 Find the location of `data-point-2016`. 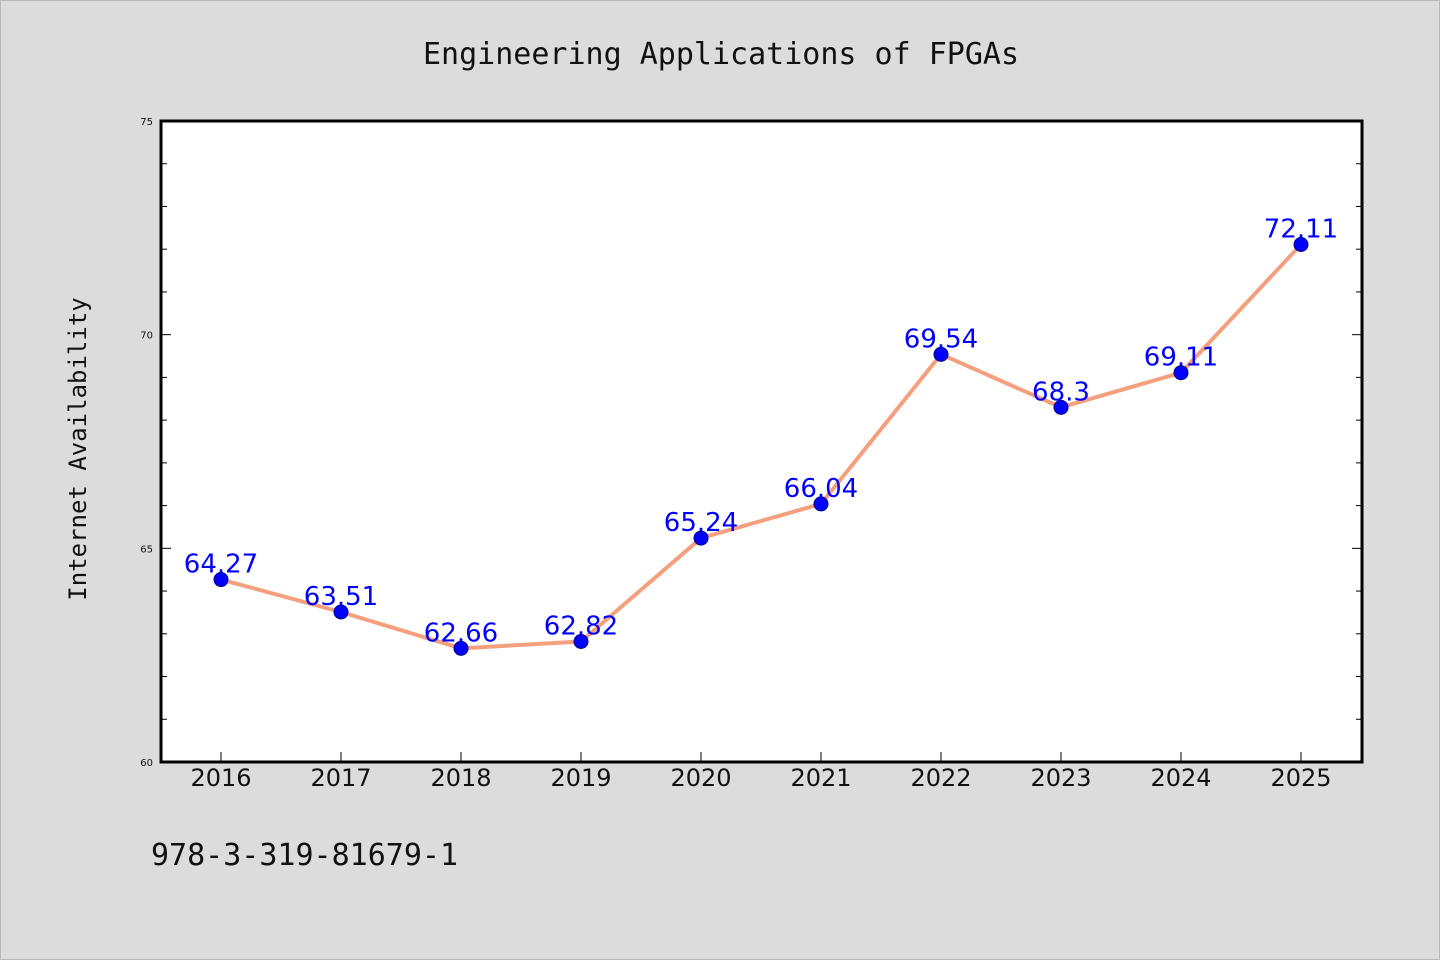

data-point-2016 is located at coordinates (221, 580).